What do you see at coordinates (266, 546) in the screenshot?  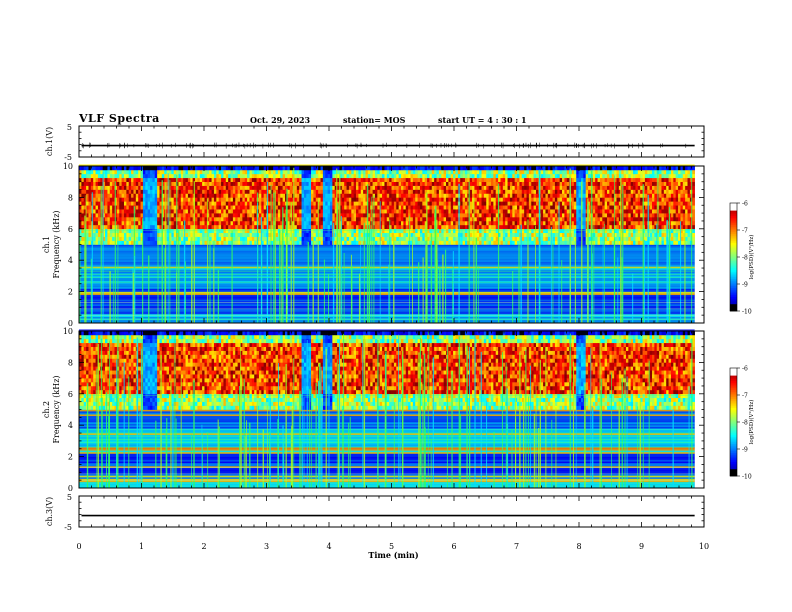 I see `time-axis-tick: 3` at bounding box center [266, 546].